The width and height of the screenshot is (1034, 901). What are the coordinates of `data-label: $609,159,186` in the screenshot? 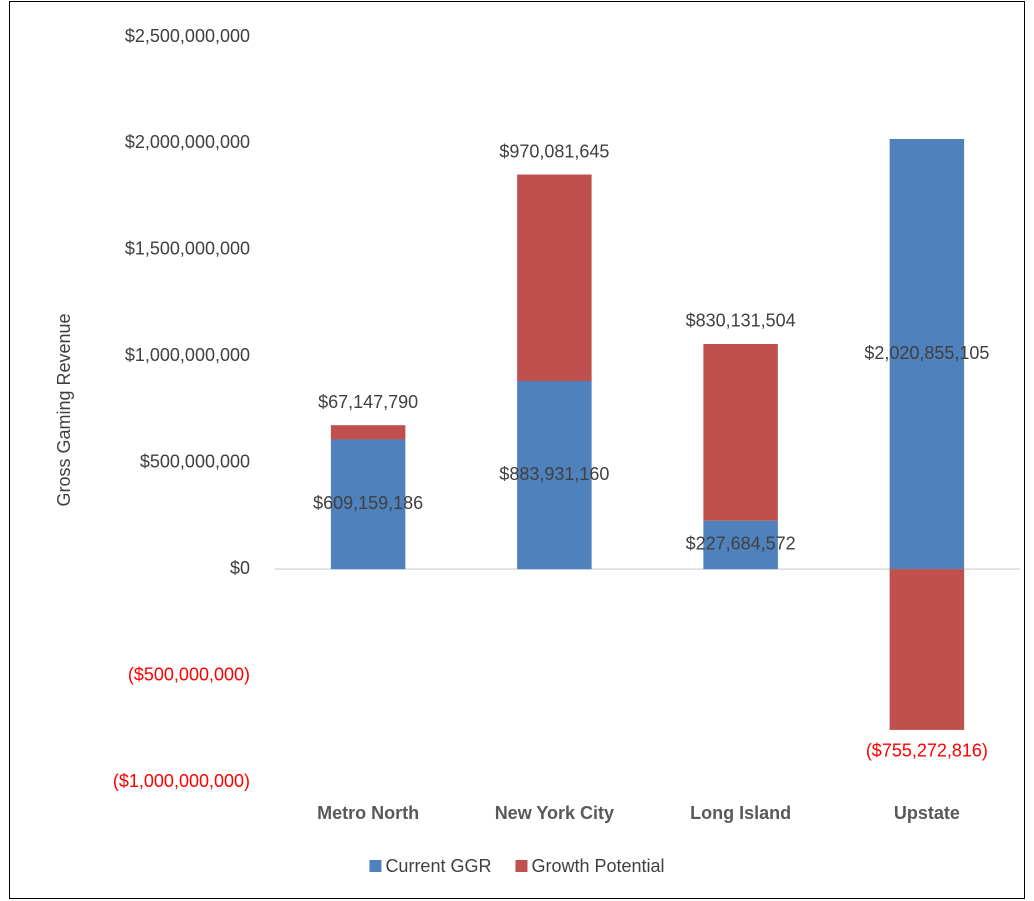 It's located at (368, 503).